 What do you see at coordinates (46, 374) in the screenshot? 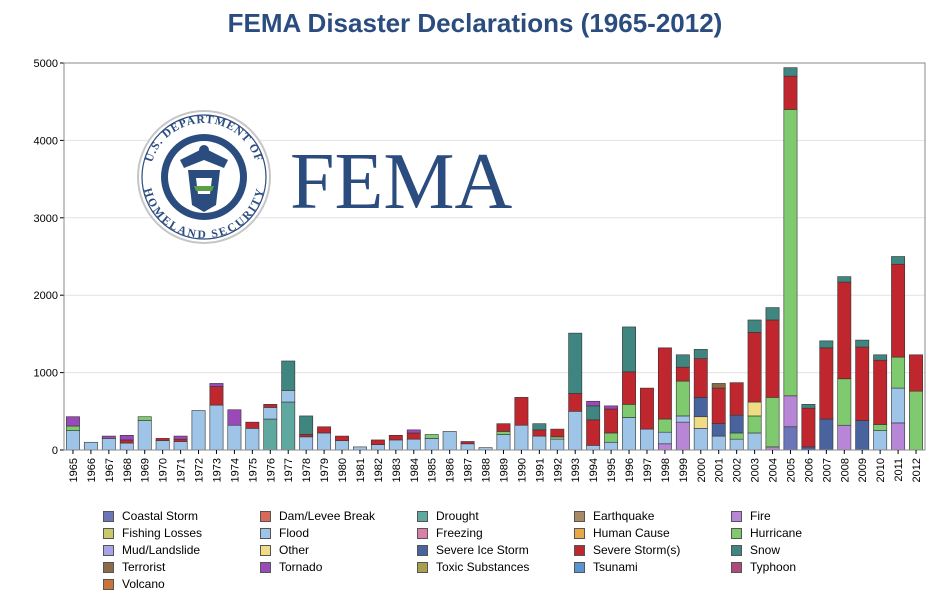
I see `y-tick-label: 1000` at bounding box center [46, 374].